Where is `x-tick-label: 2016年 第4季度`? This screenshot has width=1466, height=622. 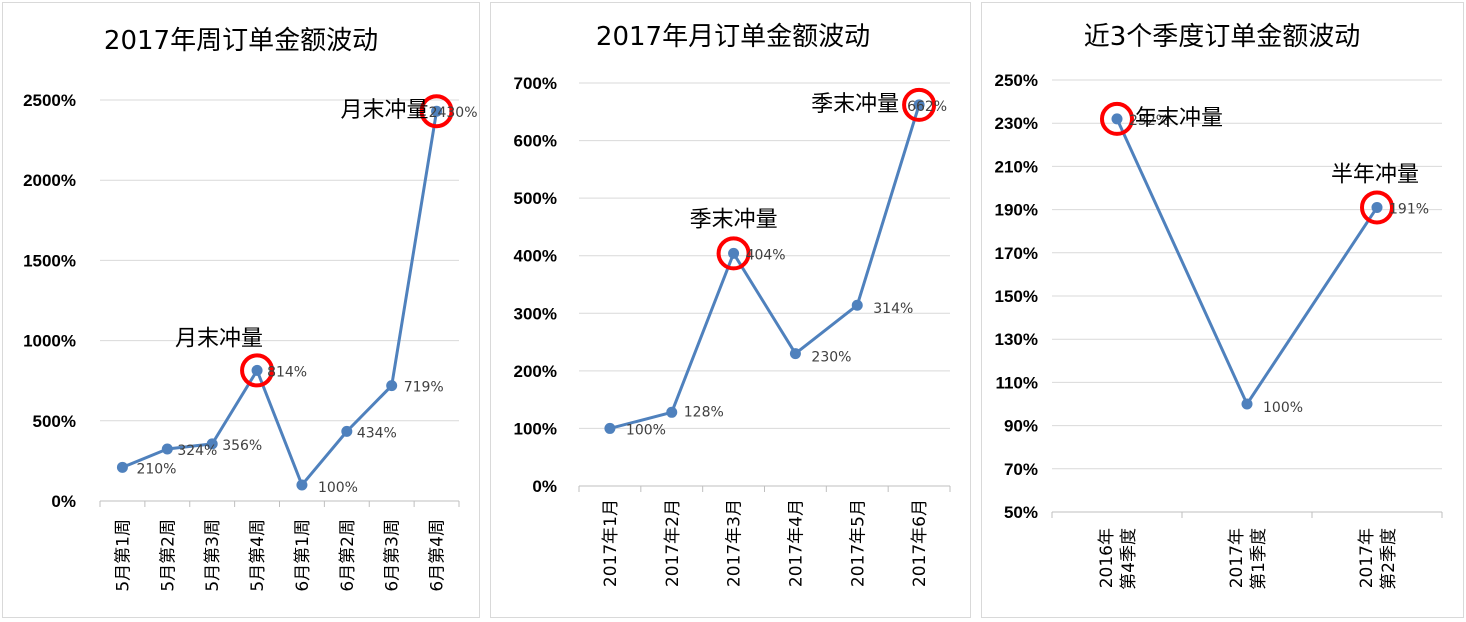
x-tick-label: 2016年 第4季度 is located at coordinates (1118, 559).